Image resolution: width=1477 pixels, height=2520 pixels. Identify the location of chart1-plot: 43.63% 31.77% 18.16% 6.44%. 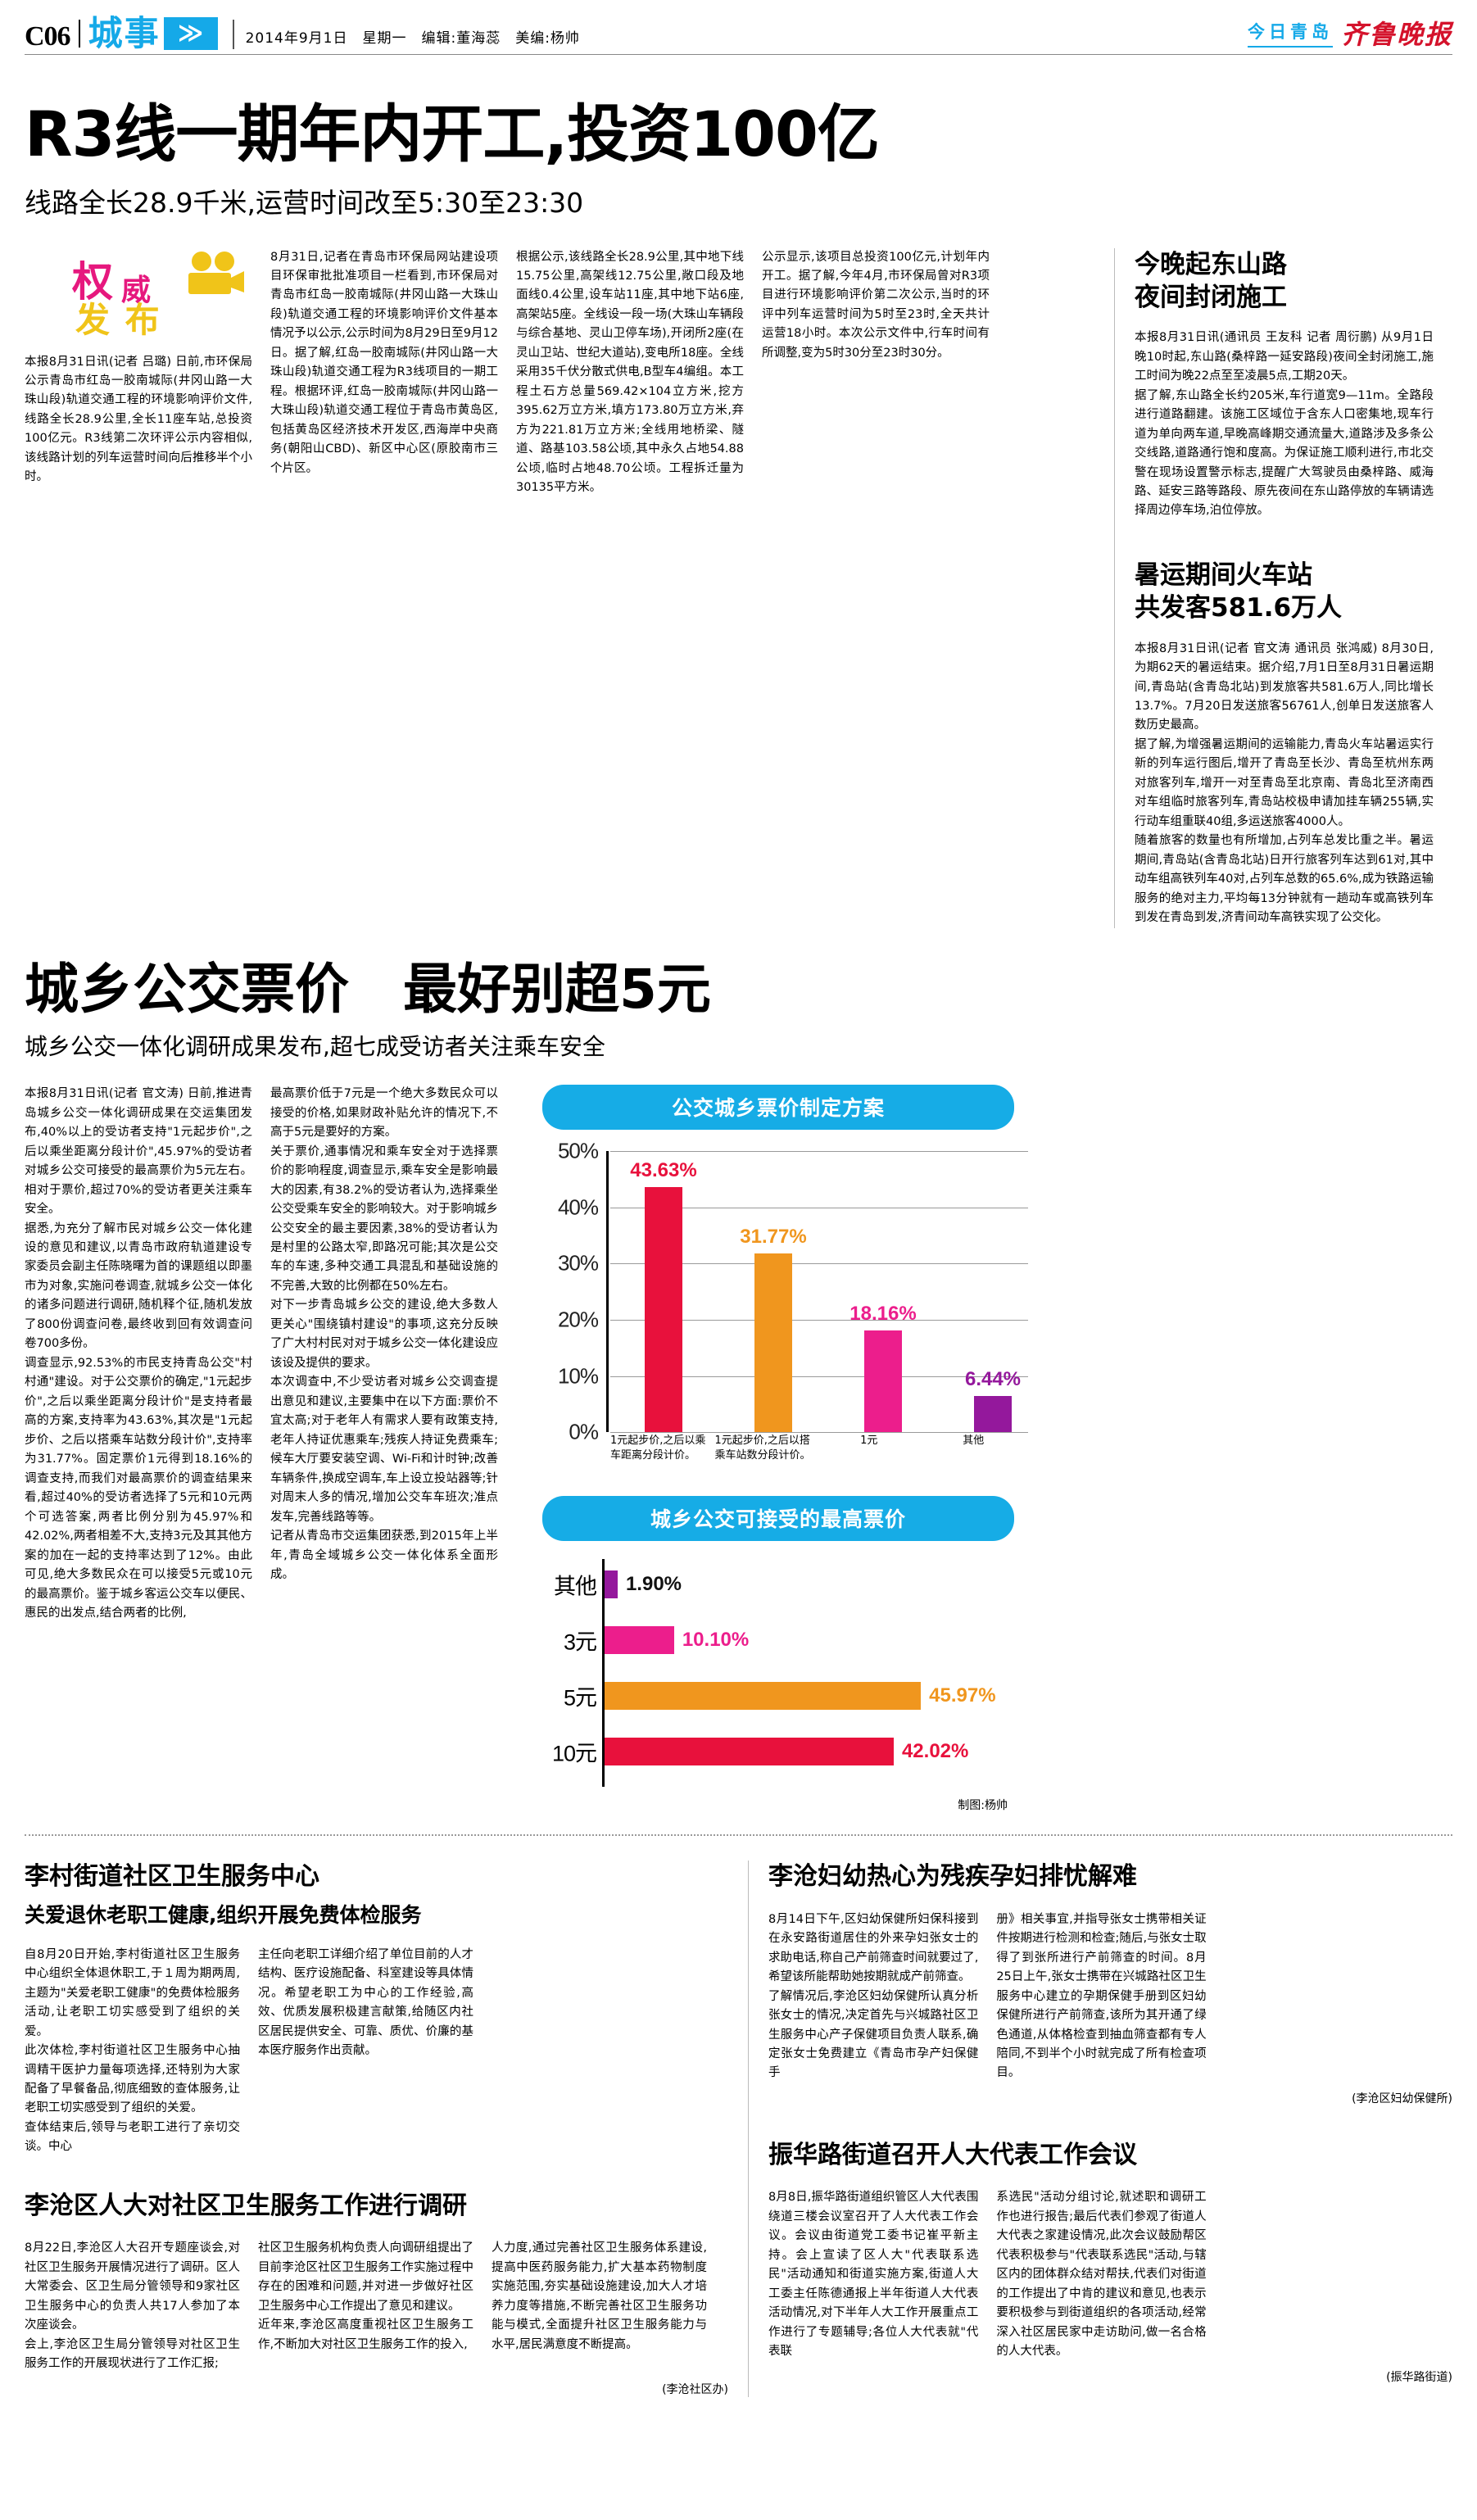
(819, 1293).